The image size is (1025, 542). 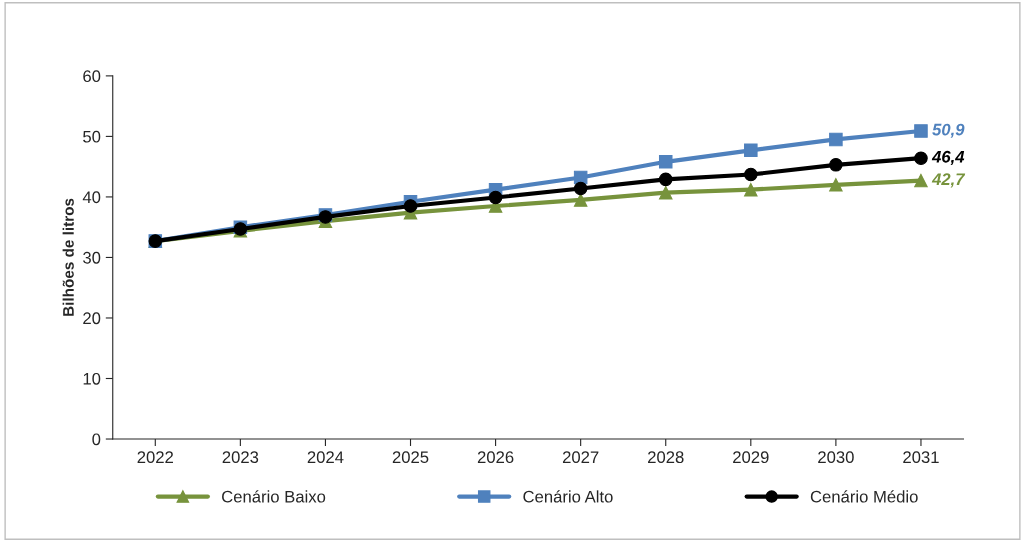 I want to click on data-label: 42,7, so click(x=948, y=180).